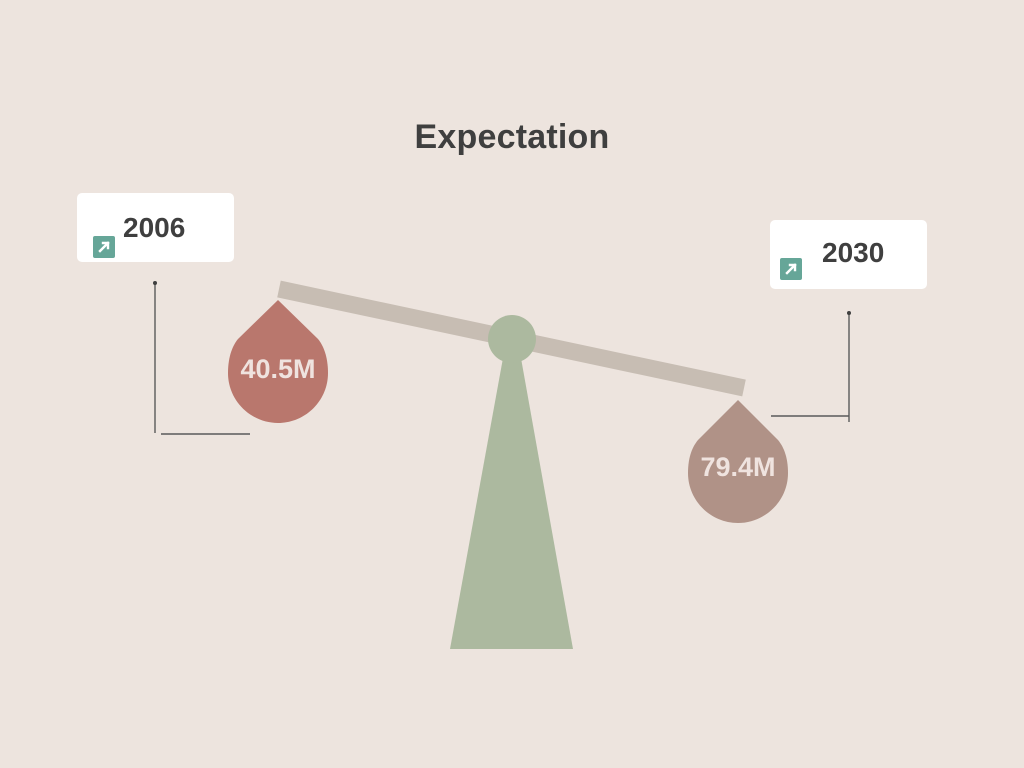  What do you see at coordinates (512, 339) in the screenshot?
I see `scale-pivot` at bounding box center [512, 339].